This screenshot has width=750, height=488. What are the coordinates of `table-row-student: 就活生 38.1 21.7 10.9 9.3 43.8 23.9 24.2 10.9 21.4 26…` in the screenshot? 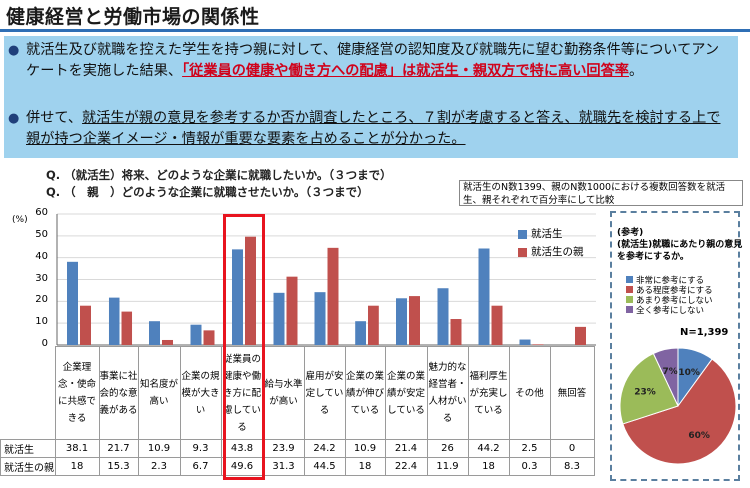 It's located at (297, 448).